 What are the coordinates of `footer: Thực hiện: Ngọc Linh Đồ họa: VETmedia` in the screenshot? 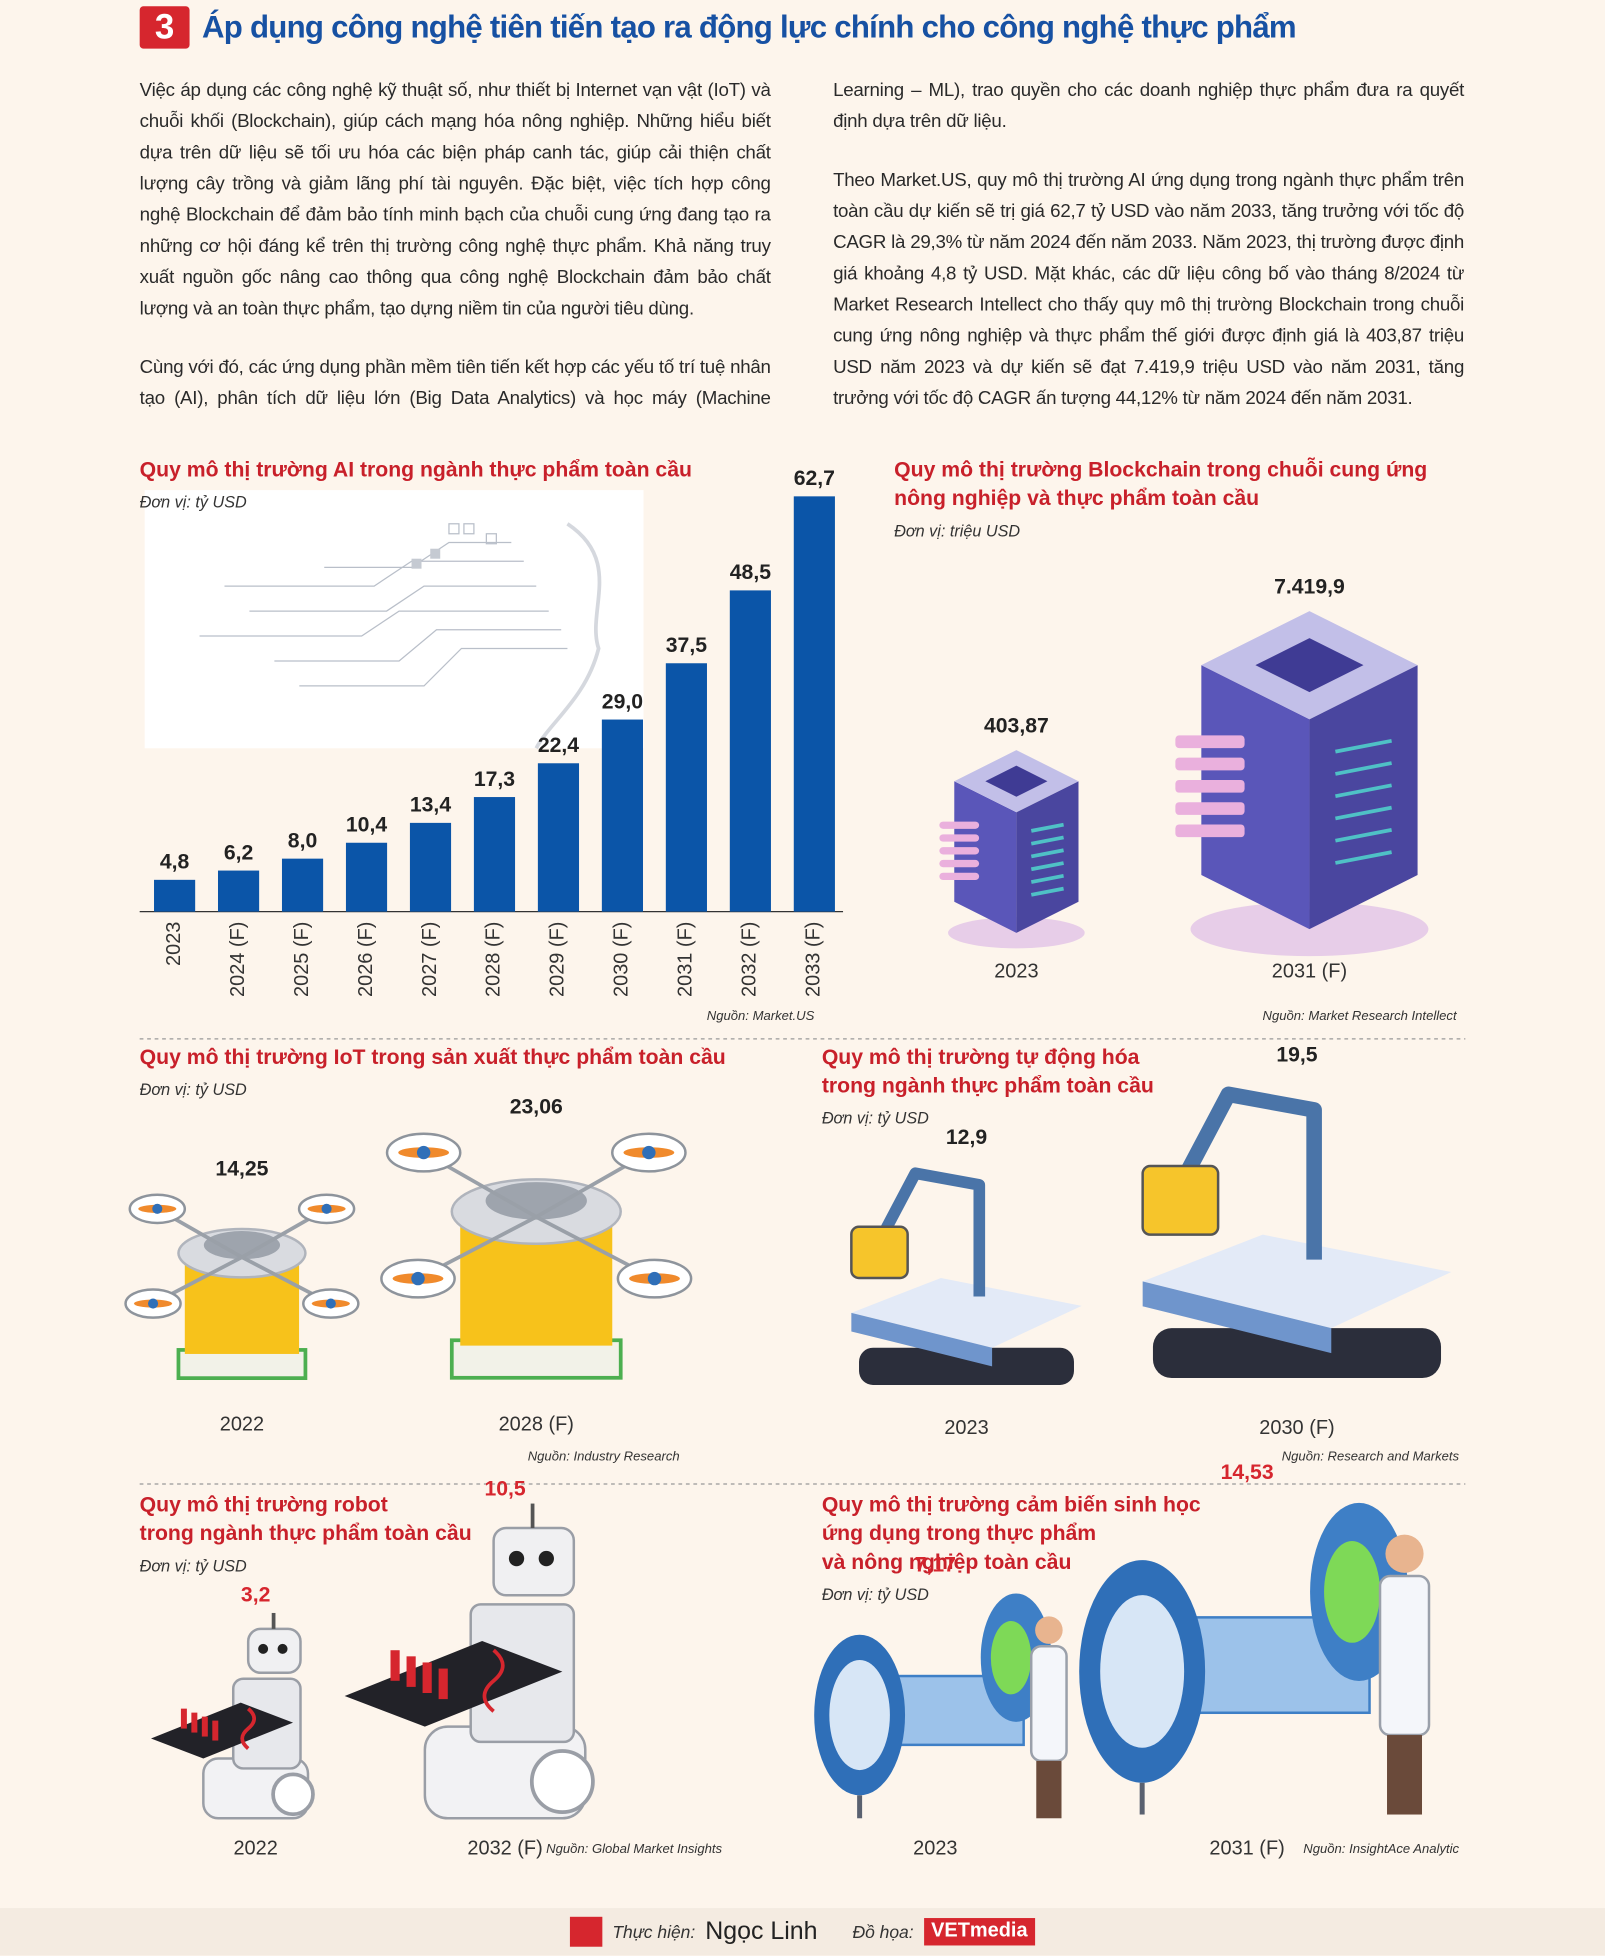 It's located at (802, 1932).